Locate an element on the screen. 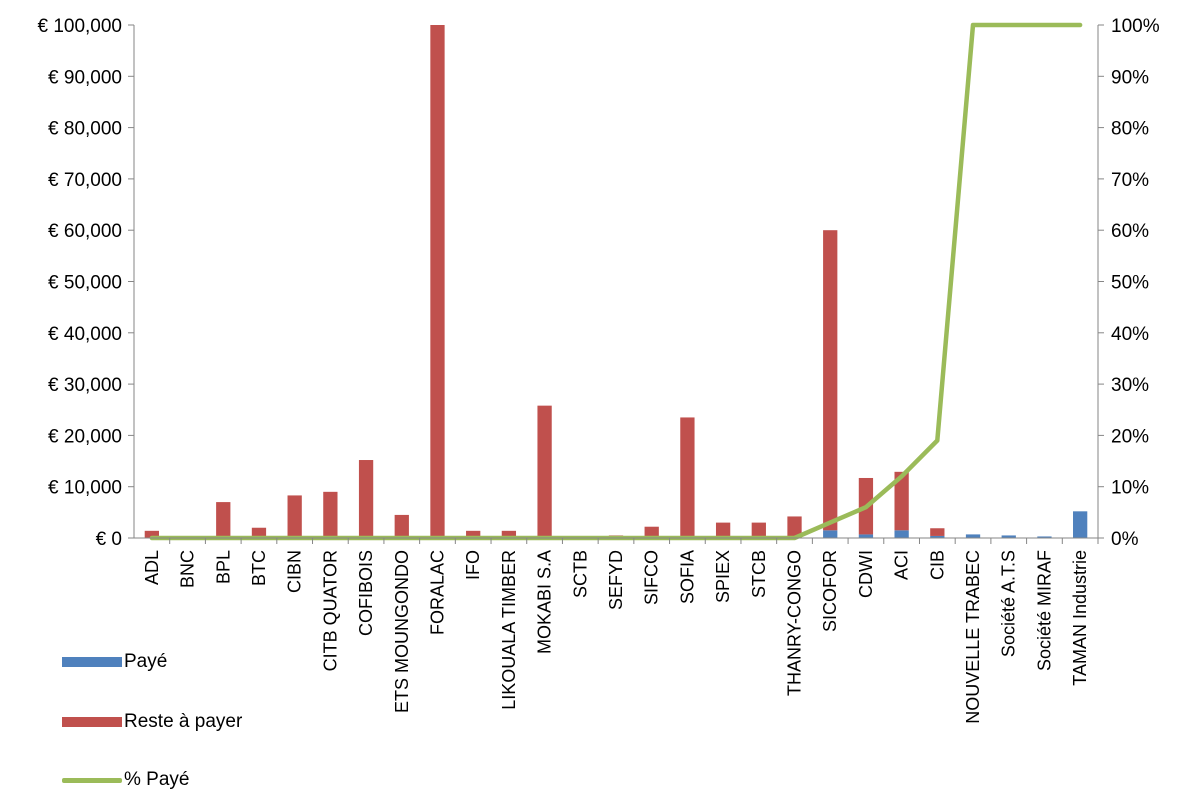 The height and width of the screenshot is (792, 1182). left-tick-label: € 10,000 is located at coordinates (85, 488).